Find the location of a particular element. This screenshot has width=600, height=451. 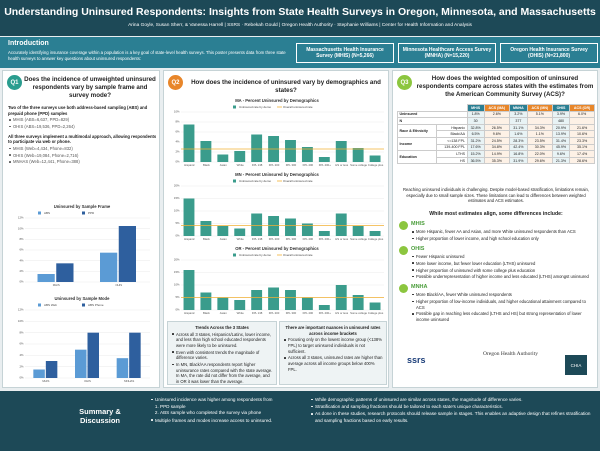

y-tick-label: 5% is located at coordinates (177, 223).